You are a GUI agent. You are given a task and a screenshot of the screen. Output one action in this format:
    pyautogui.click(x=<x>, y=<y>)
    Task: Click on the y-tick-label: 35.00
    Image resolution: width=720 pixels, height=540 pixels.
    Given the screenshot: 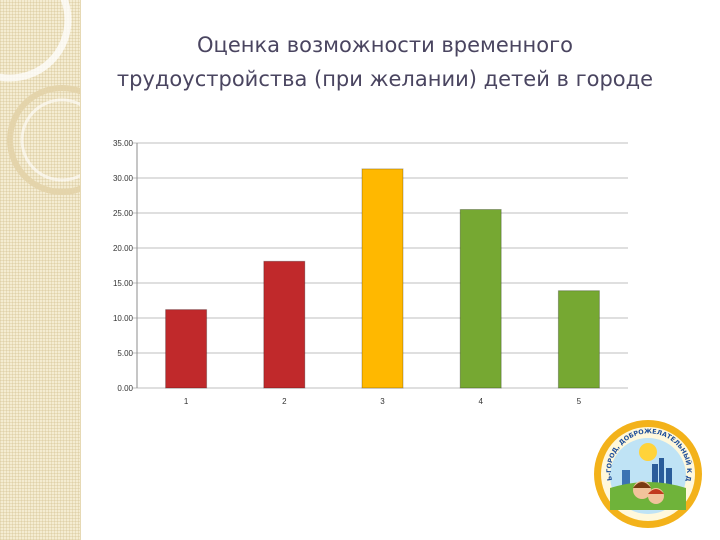 What is the action you would take?
    pyautogui.click(x=123, y=143)
    